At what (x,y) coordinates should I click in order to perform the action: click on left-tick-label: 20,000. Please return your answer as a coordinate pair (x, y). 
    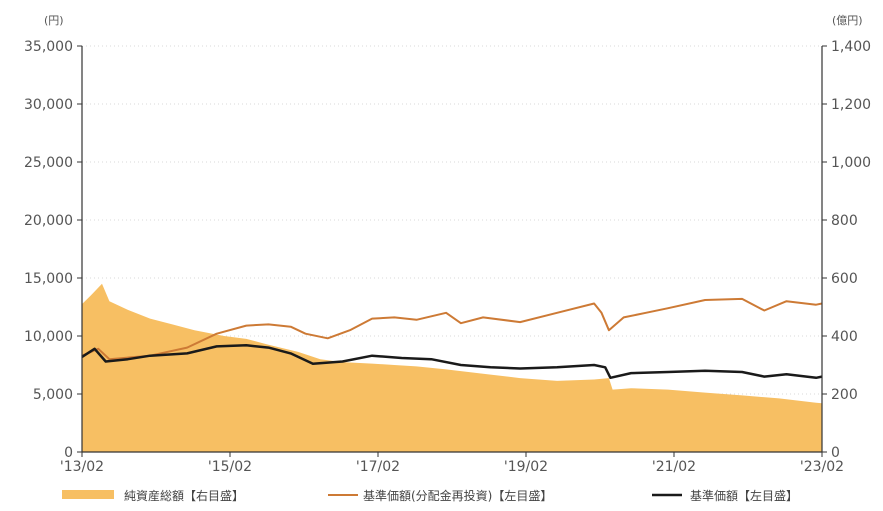
    Looking at the image, I should click on (48, 221).